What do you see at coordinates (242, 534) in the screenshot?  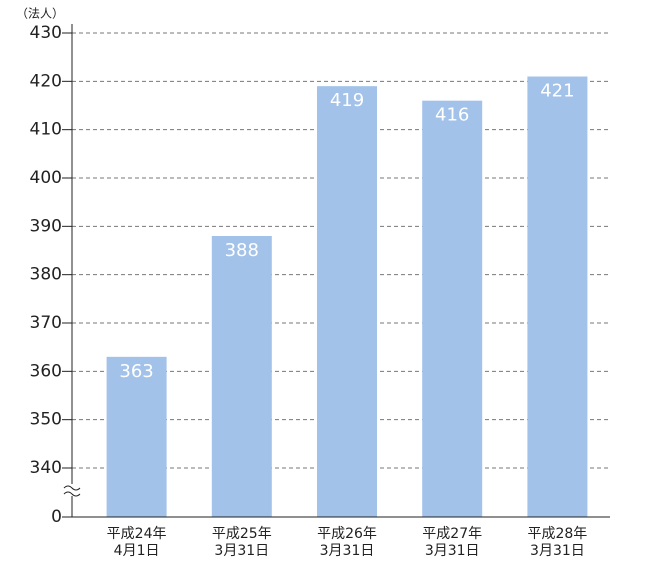 I see `x-tick-label: 平成25年` at bounding box center [242, 534].